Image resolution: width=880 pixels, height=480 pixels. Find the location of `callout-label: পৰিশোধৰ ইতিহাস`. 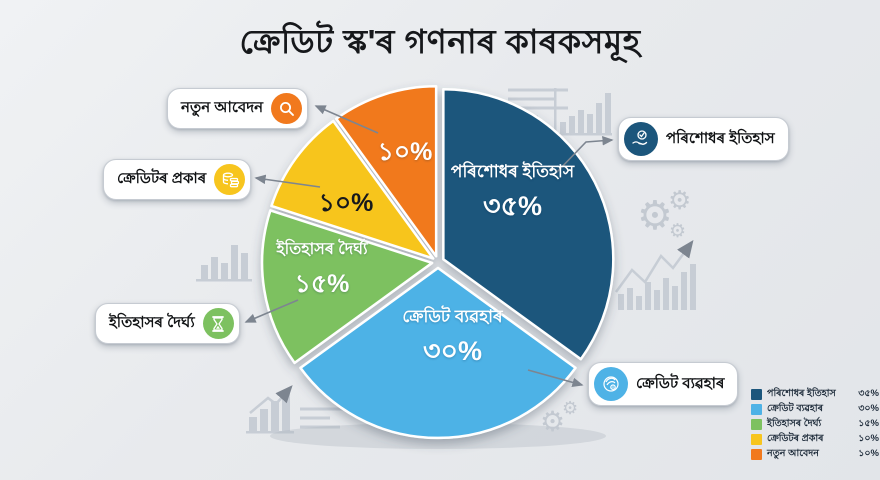

callout-label: পৰিশোধৰ ইতিহাস is located at coordinates (720, 138).